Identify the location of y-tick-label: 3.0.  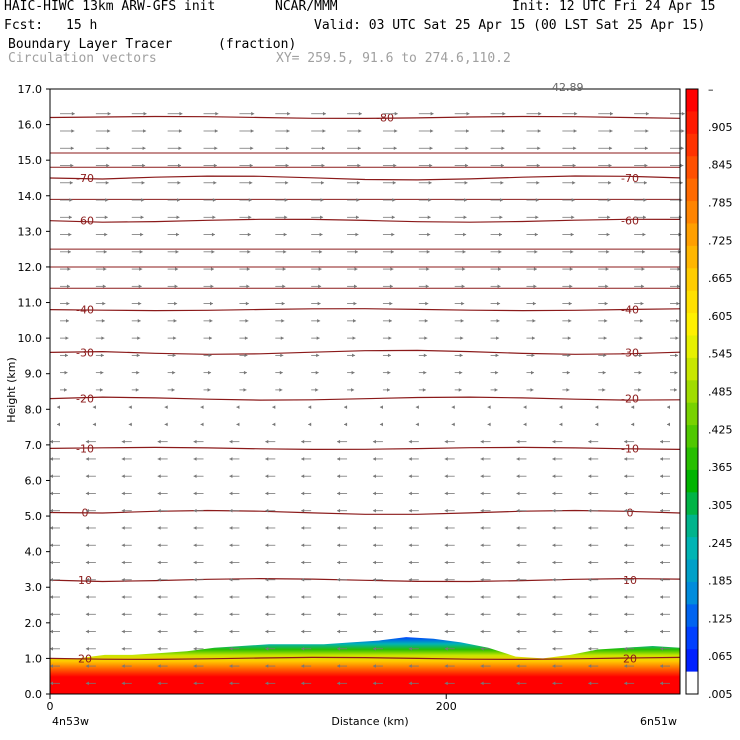
(34, 587).